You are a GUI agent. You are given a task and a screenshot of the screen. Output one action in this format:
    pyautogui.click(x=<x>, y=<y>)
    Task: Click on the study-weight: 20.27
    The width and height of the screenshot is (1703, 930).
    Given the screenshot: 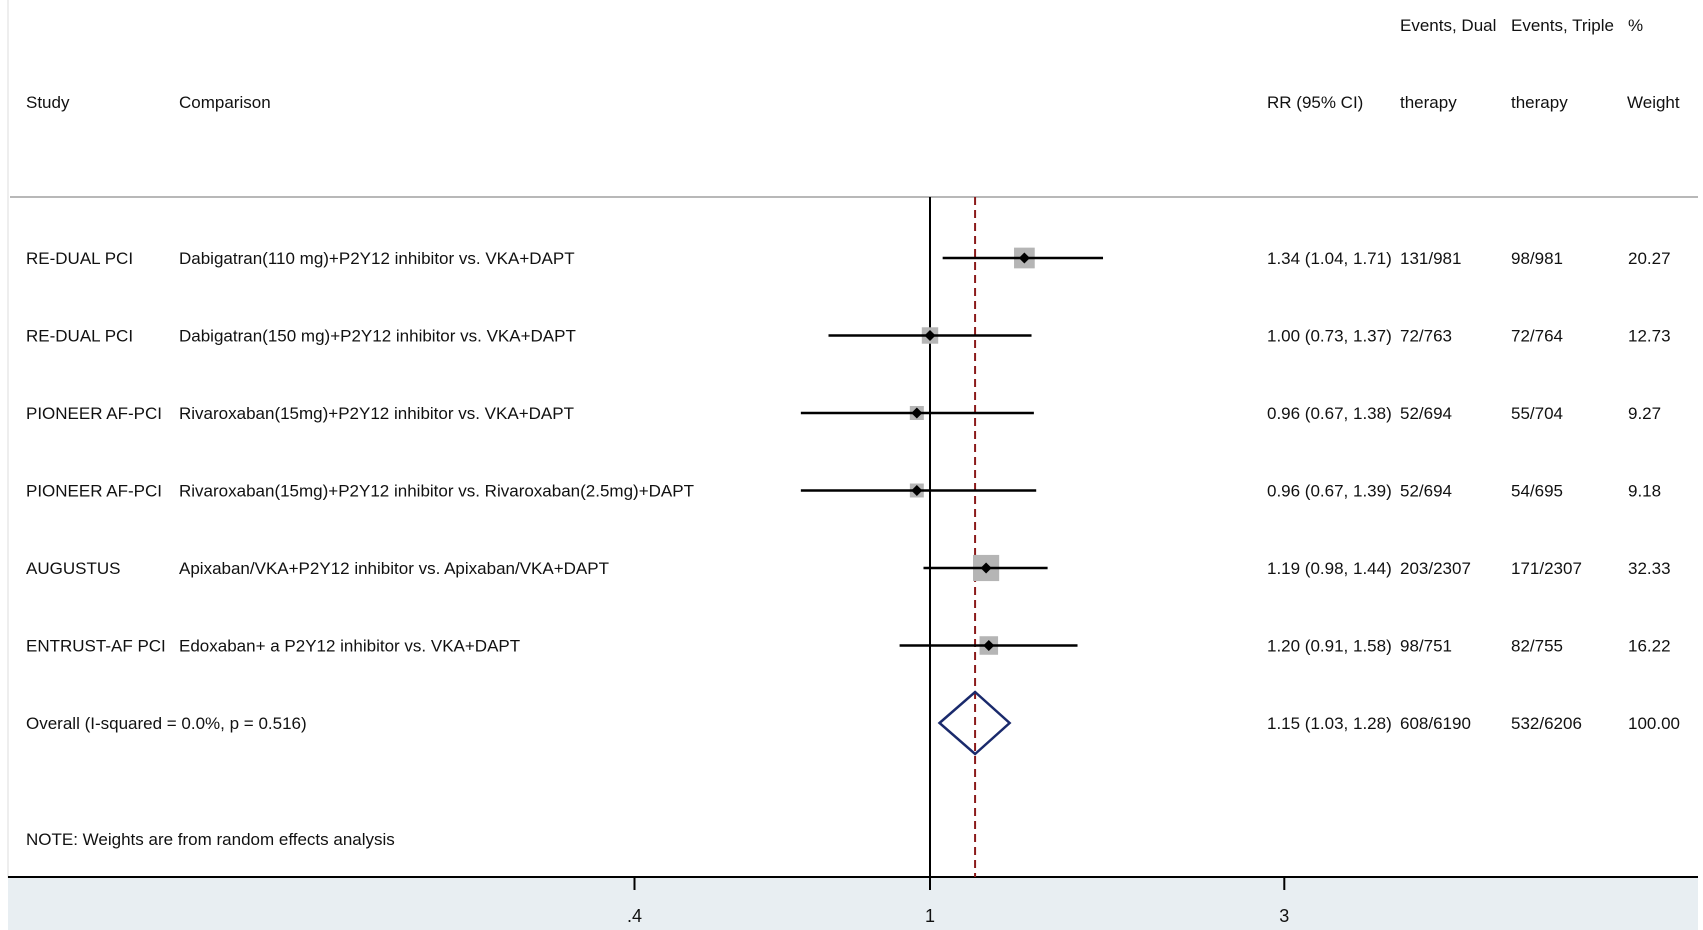 What is the action you would take?
    pyautogui.click(x=1649, y=258)
    